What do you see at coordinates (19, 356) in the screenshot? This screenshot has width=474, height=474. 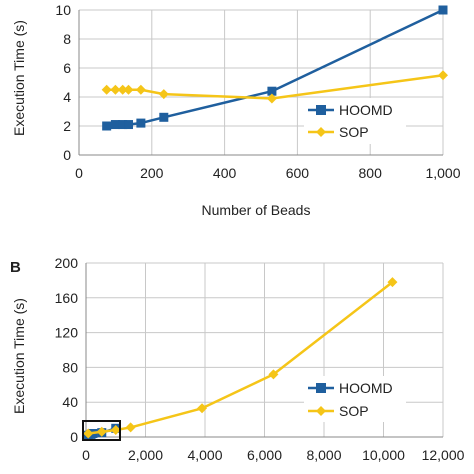 I see `panel-b-y-axis-title: Execution Time (s)` at bounding box center [19, 356].